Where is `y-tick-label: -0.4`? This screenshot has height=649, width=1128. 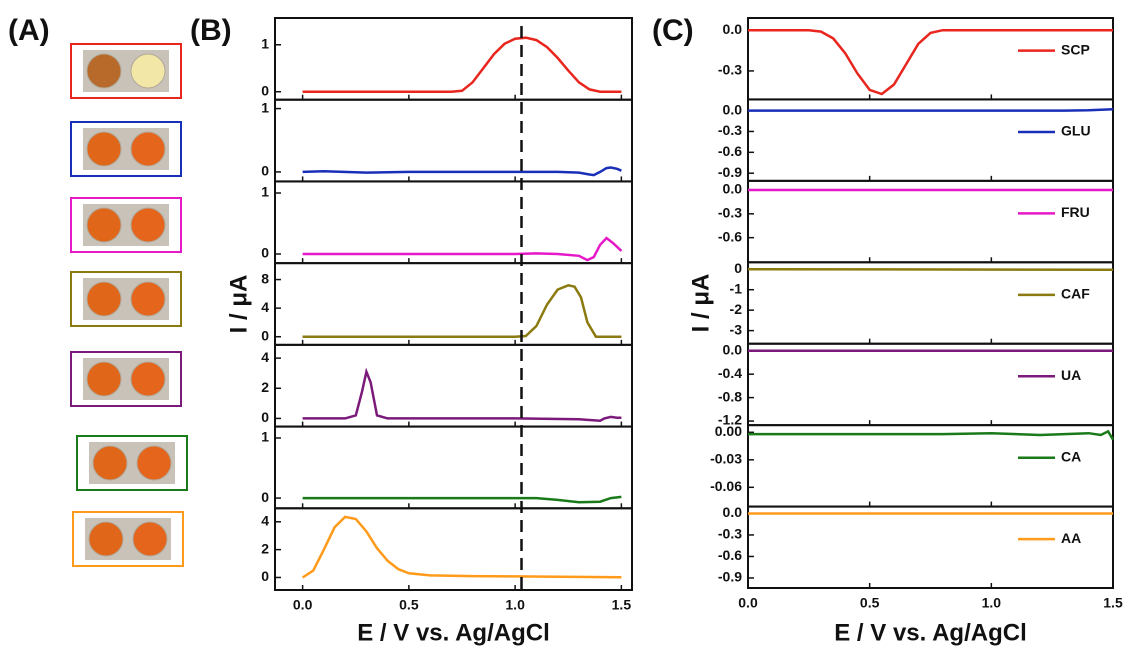 y-tick-label: -0.4 is located at coordinates (730, 373).